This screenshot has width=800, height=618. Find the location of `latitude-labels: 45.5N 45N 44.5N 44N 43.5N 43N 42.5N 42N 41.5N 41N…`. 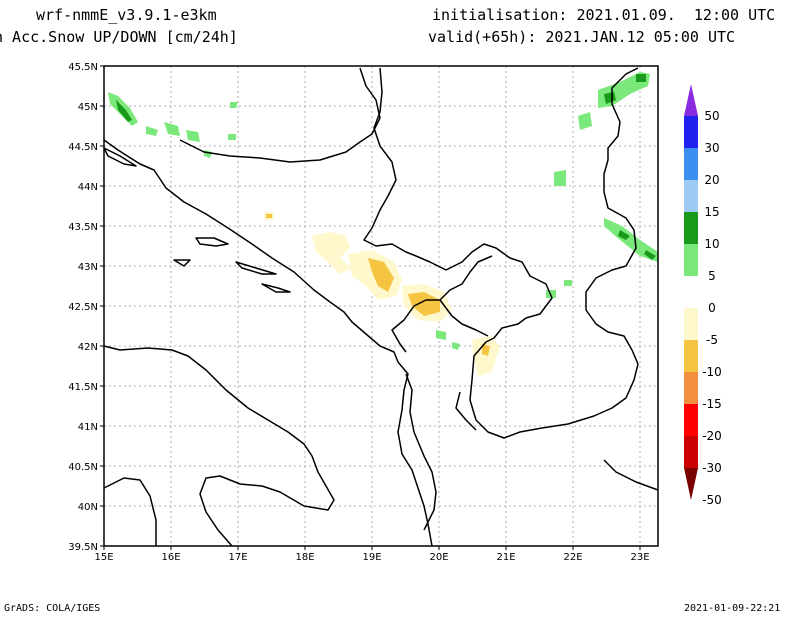

latitude-labels: 45.5N 45N 44.5N 44N 43.5N 43N 42.5N 42N 41.5N 41N… is located at coordinates (86, 307).